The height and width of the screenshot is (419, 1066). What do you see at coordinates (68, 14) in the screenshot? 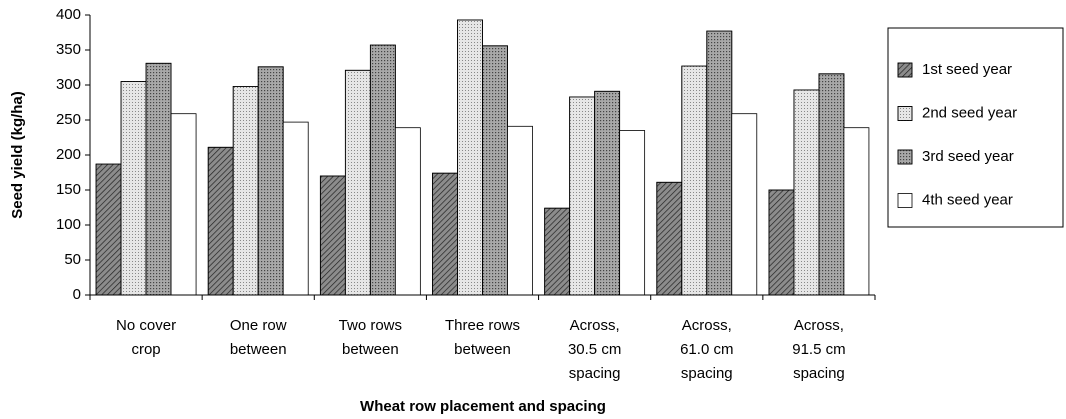
I see `y-tick-label: 400` at bounding box center [68, 14].